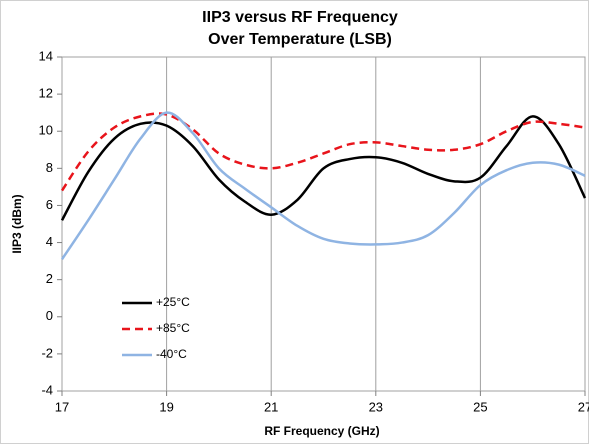 This screenshot has width=589, height=444. What do you see at coordinates (47, 389) in the screenshot?
I see `y-tick-label: -4` at bounding box center [47, 389].